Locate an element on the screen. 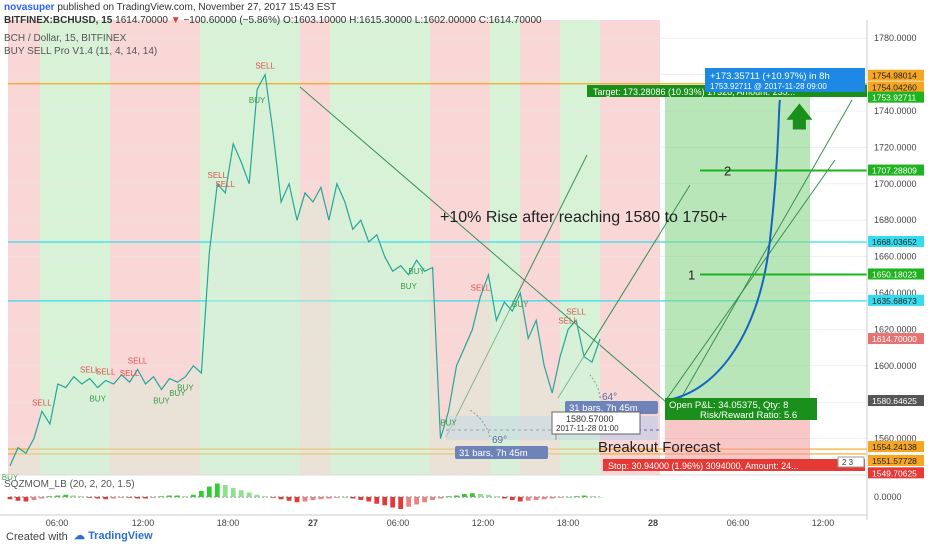 Image resolution: width=932 pixels, height=555 pixels. author-name: novasuper is located at coordinates (29, 7).